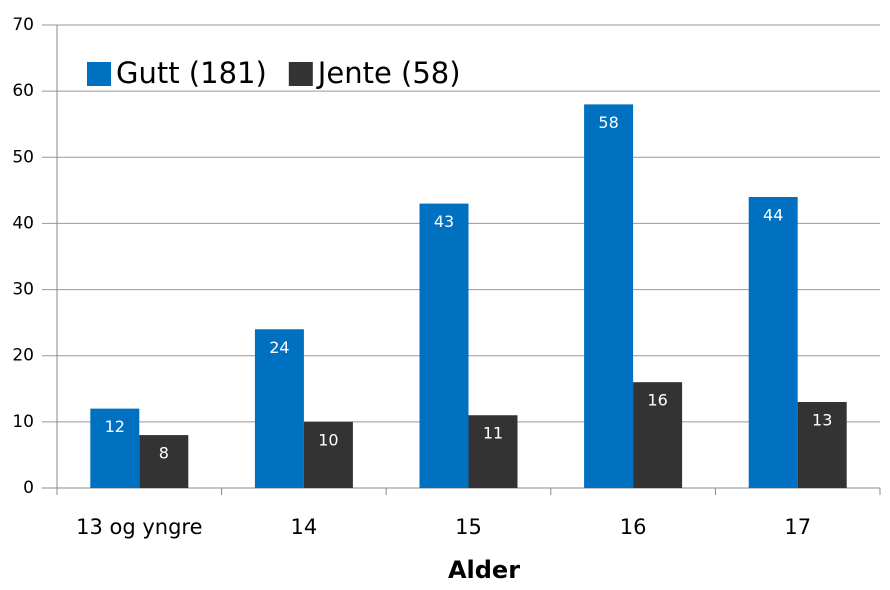 Image resolution: width=890 pixels, height=590 pixels. Describe the element at coordinates (139, 527) in the screenshot. I see `x-tick-label: 13 og yngre` at that location.